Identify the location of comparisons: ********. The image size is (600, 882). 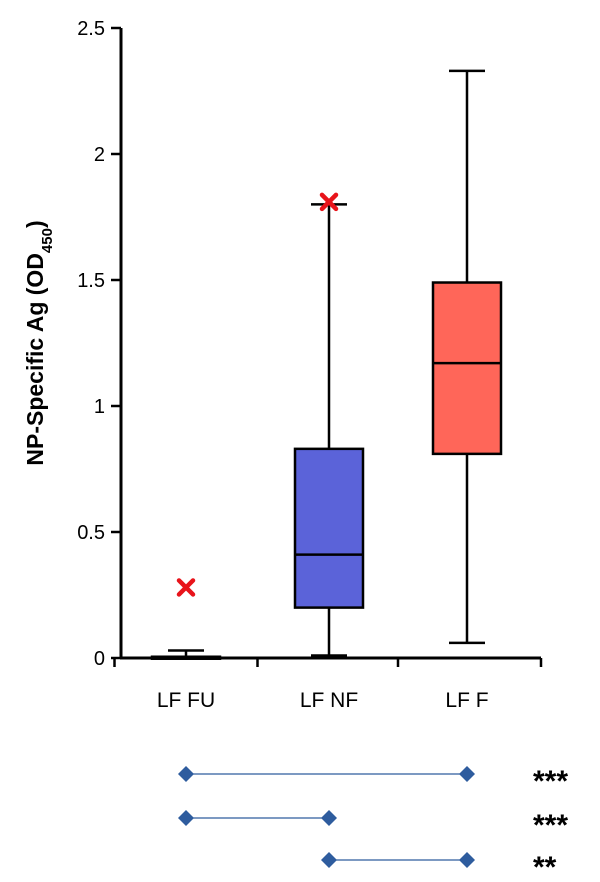
(373, 823).